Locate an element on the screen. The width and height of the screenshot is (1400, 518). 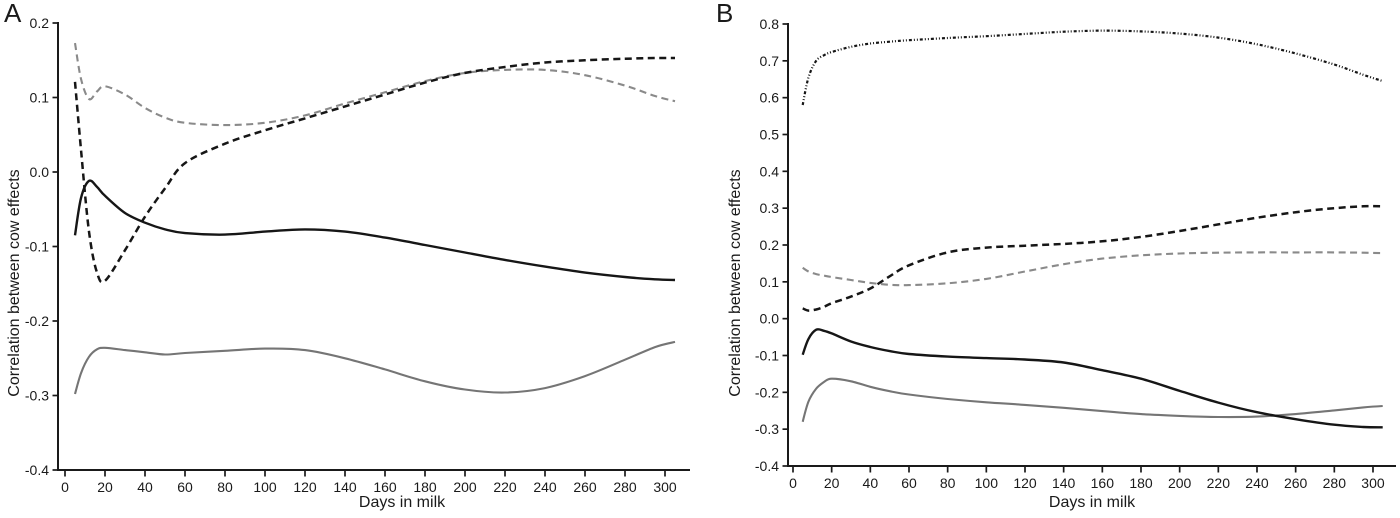
series-black-dash-dot-dot is located at coordinates (1092, 67).